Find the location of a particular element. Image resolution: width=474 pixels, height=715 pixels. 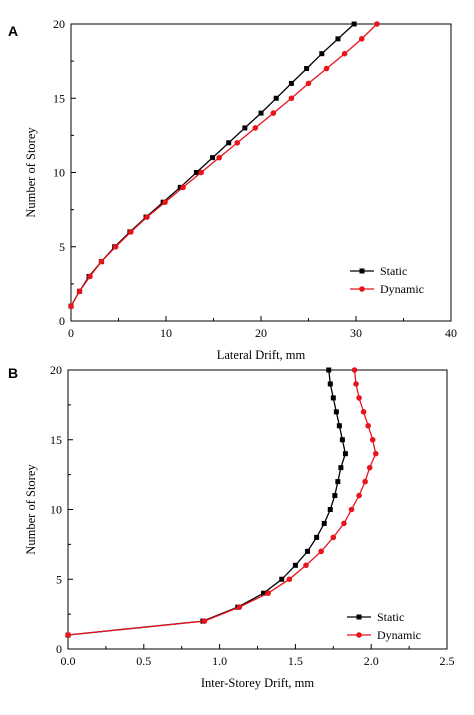

x-tick-label: 30 is located at coordinates (356, 333).